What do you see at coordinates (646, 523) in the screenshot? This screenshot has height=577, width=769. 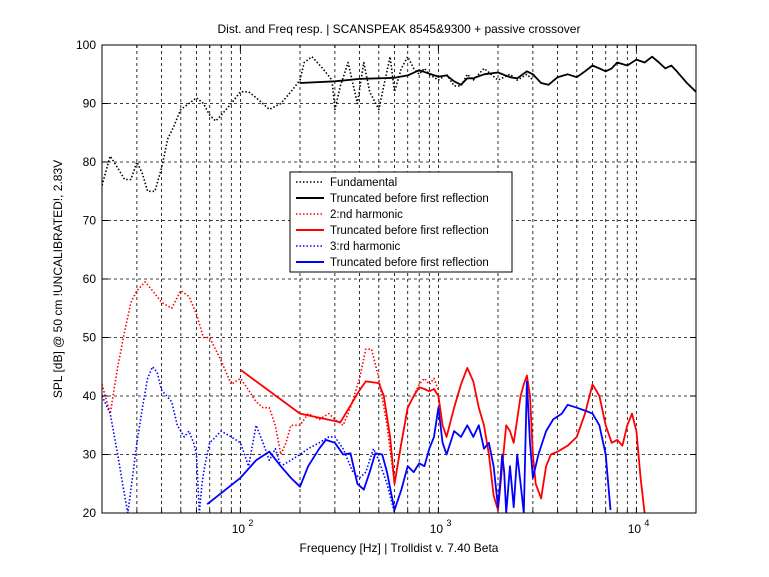 I see `x-tick-exponent: 4` at bounding box center [646, 523].